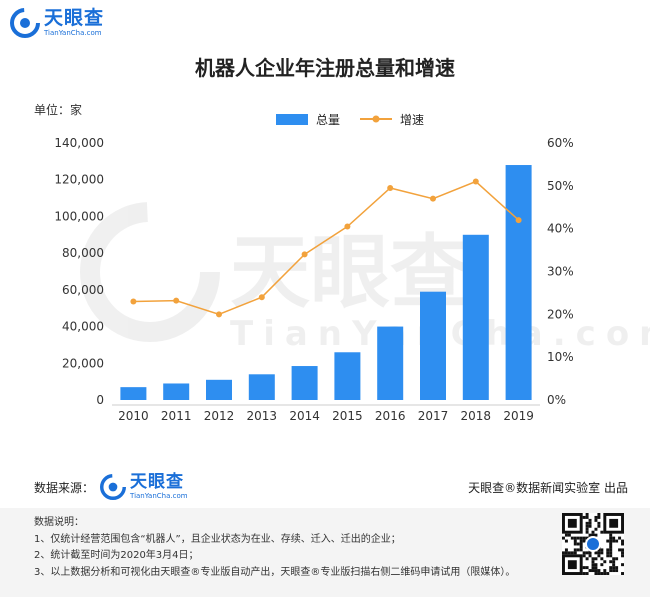  What do you see at coordinates (73, 33) in the screenshot?
I see `brand-domain: TianYanCha.com` at bounding box center [73, 33].